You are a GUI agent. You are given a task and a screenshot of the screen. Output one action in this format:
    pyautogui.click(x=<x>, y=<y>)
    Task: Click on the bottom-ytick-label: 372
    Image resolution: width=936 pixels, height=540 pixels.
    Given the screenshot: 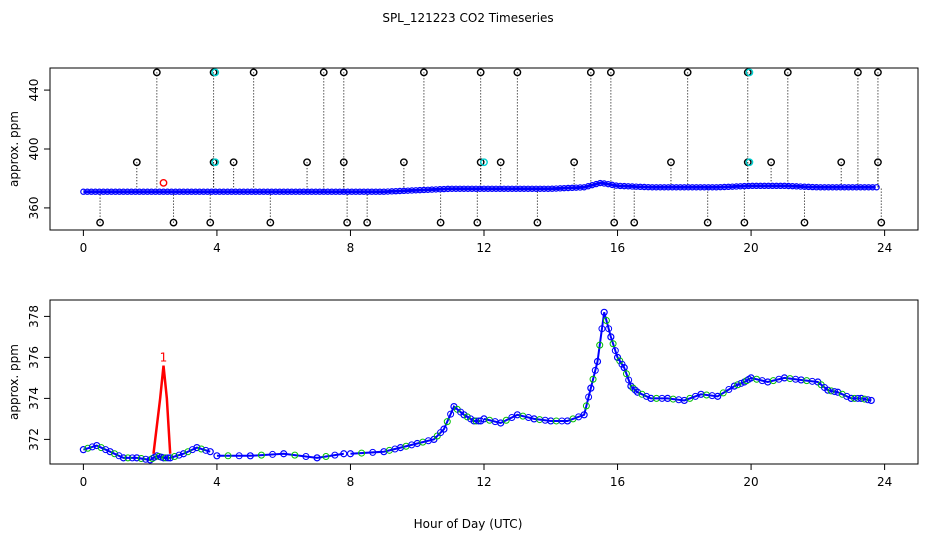 What is the action you would take?
    pyautogui.click(x=34, y=439)
    